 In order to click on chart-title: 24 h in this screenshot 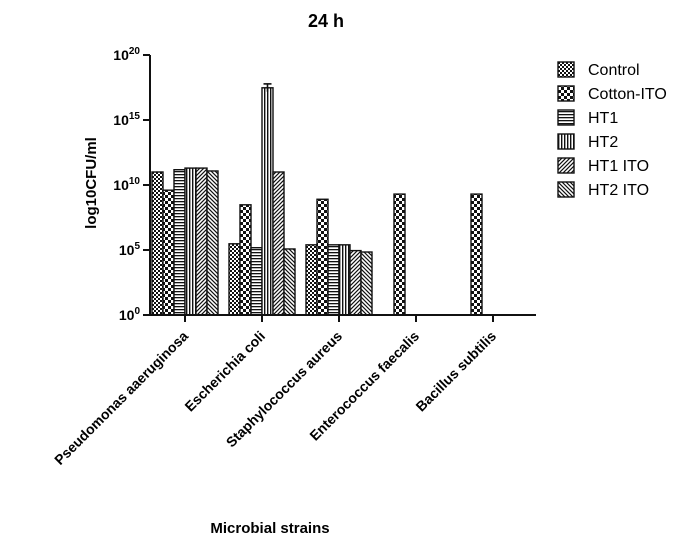, I will do `click(326, 21)`.